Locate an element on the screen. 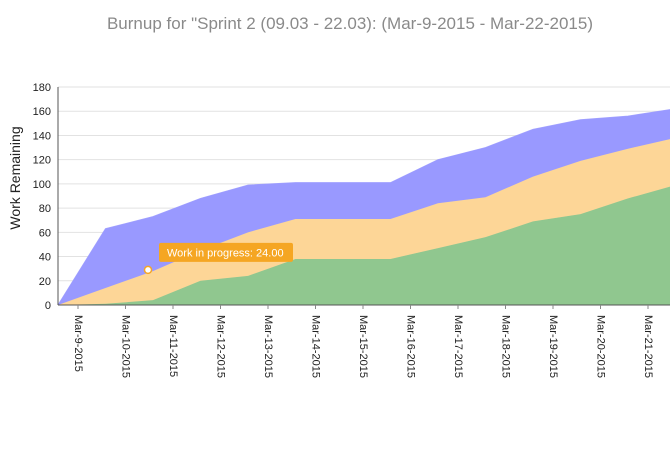 This screenshot has height=460, width=670. tooltip: Work in progress: 24.00 is located at coordinates (218, 258).